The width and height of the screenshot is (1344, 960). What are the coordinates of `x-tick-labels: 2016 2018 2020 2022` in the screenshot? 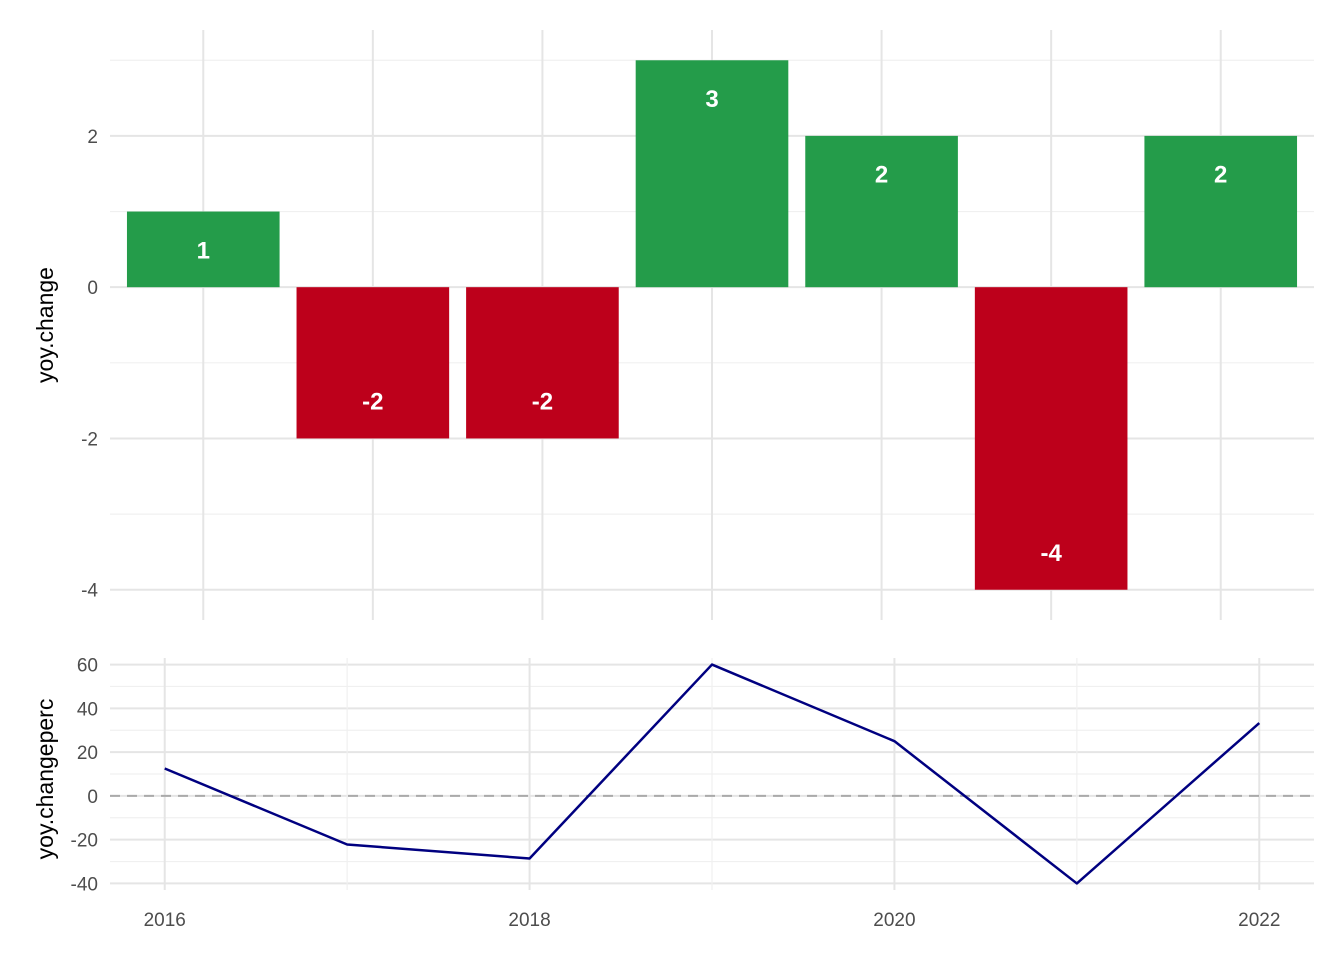 It's located at (712, 920).